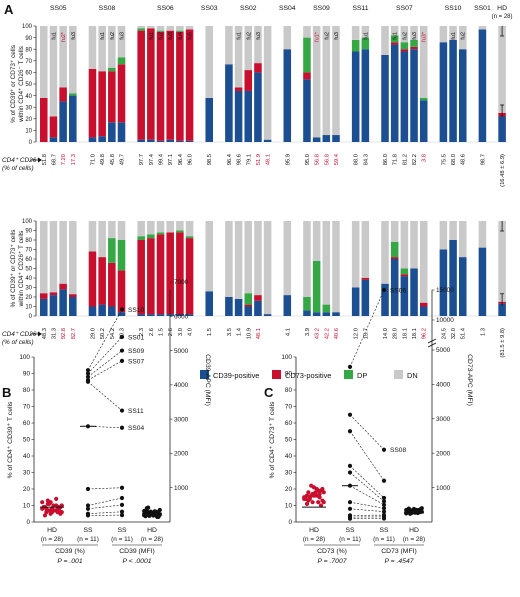 The image size is (520, 597). I want to click on group-label: SS09, so click(321, 8).